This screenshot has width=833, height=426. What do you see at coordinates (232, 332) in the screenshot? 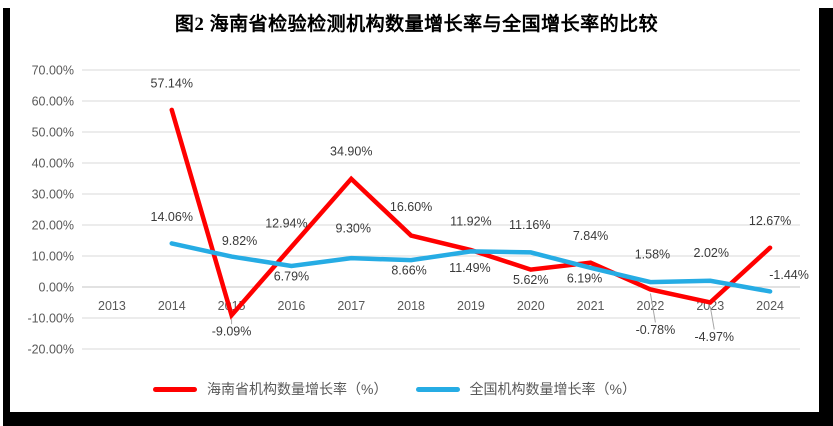
I see `data-label: -9.09%` at bounding box center [232, 332].